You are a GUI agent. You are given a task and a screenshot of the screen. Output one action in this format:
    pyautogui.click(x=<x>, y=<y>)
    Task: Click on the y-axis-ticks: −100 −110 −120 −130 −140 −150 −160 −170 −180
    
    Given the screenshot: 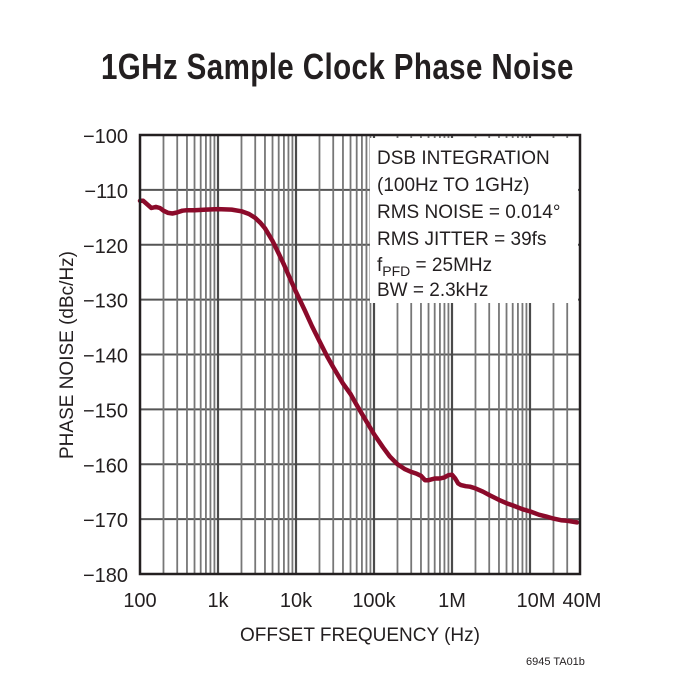 What is the action you would take?
    pyautogui.click(x=105, y=356)
    